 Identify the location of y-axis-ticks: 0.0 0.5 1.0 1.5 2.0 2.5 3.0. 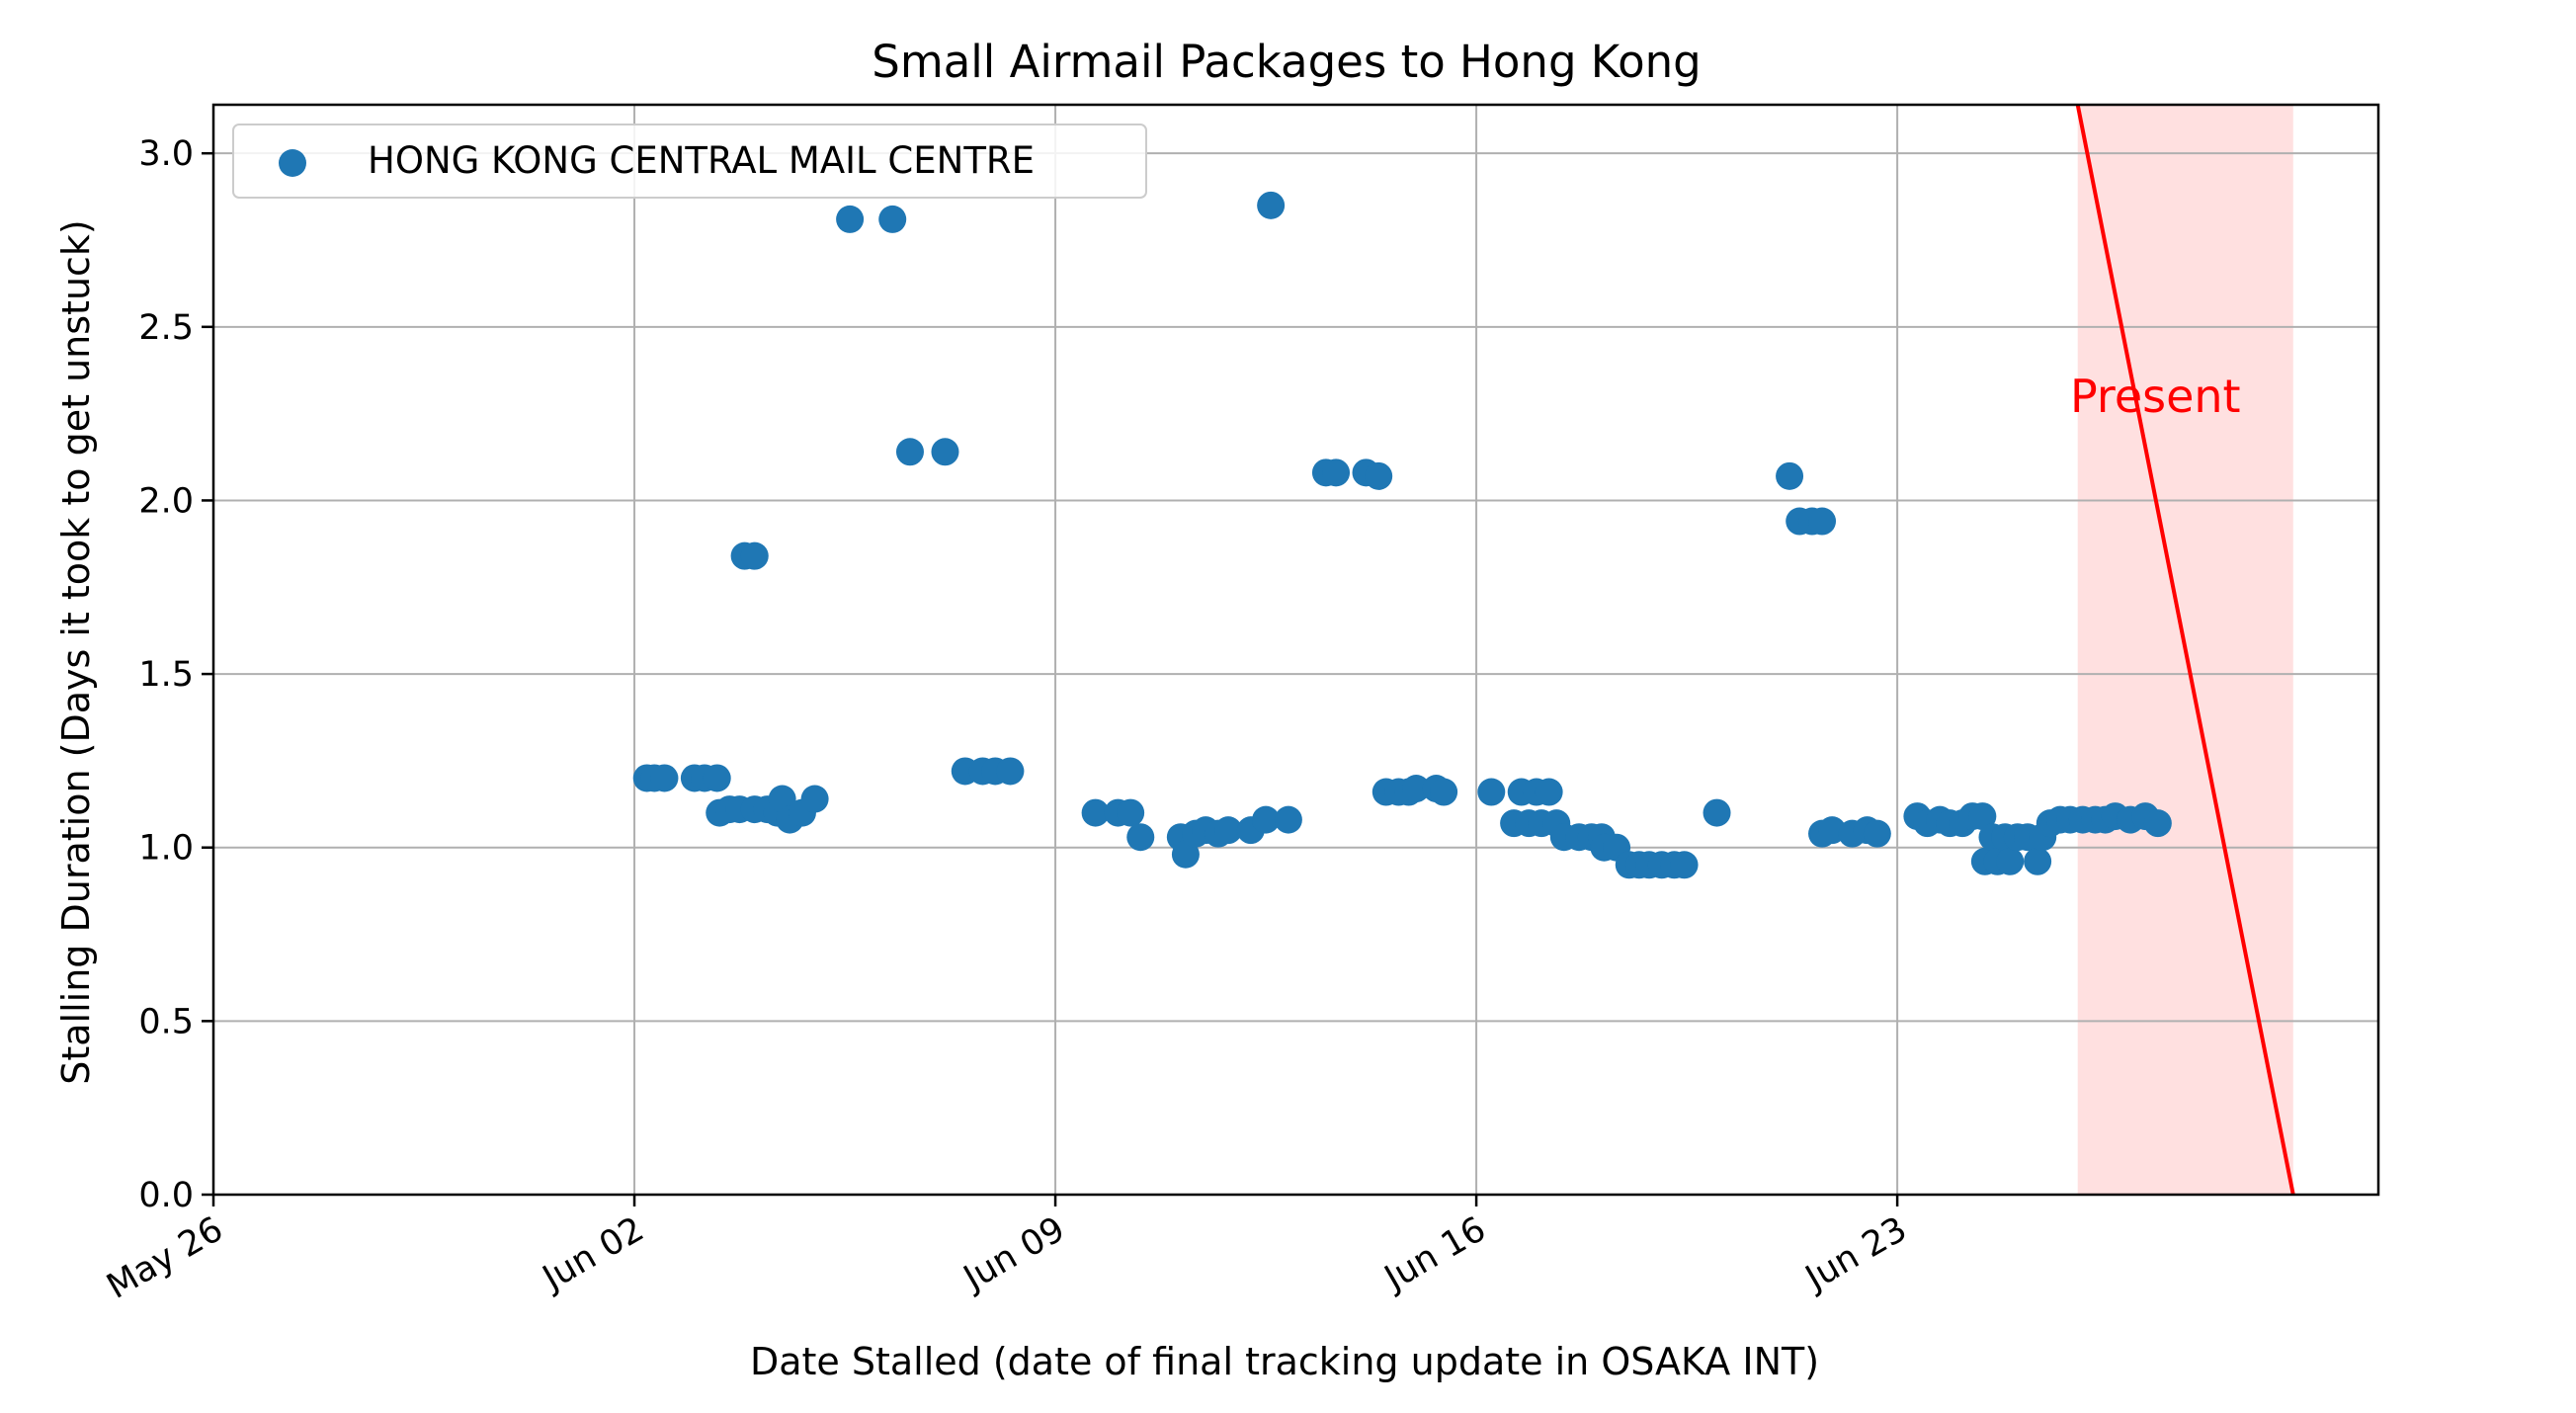
(175, 674).